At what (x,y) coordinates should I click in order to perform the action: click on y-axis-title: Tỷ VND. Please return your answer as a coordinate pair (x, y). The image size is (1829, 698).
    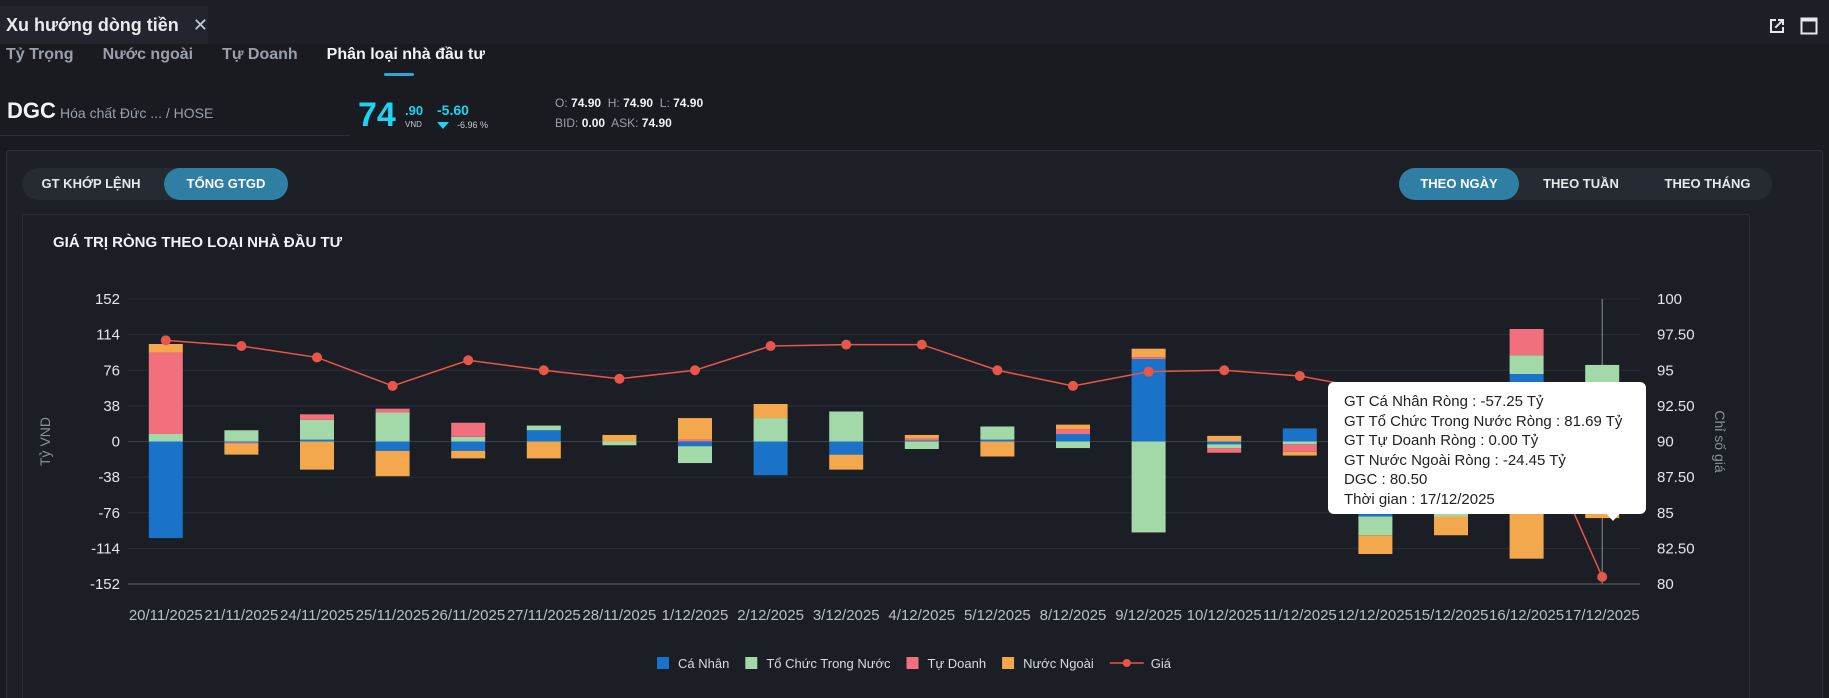
    Looking at the image, I should click on (45, 441).